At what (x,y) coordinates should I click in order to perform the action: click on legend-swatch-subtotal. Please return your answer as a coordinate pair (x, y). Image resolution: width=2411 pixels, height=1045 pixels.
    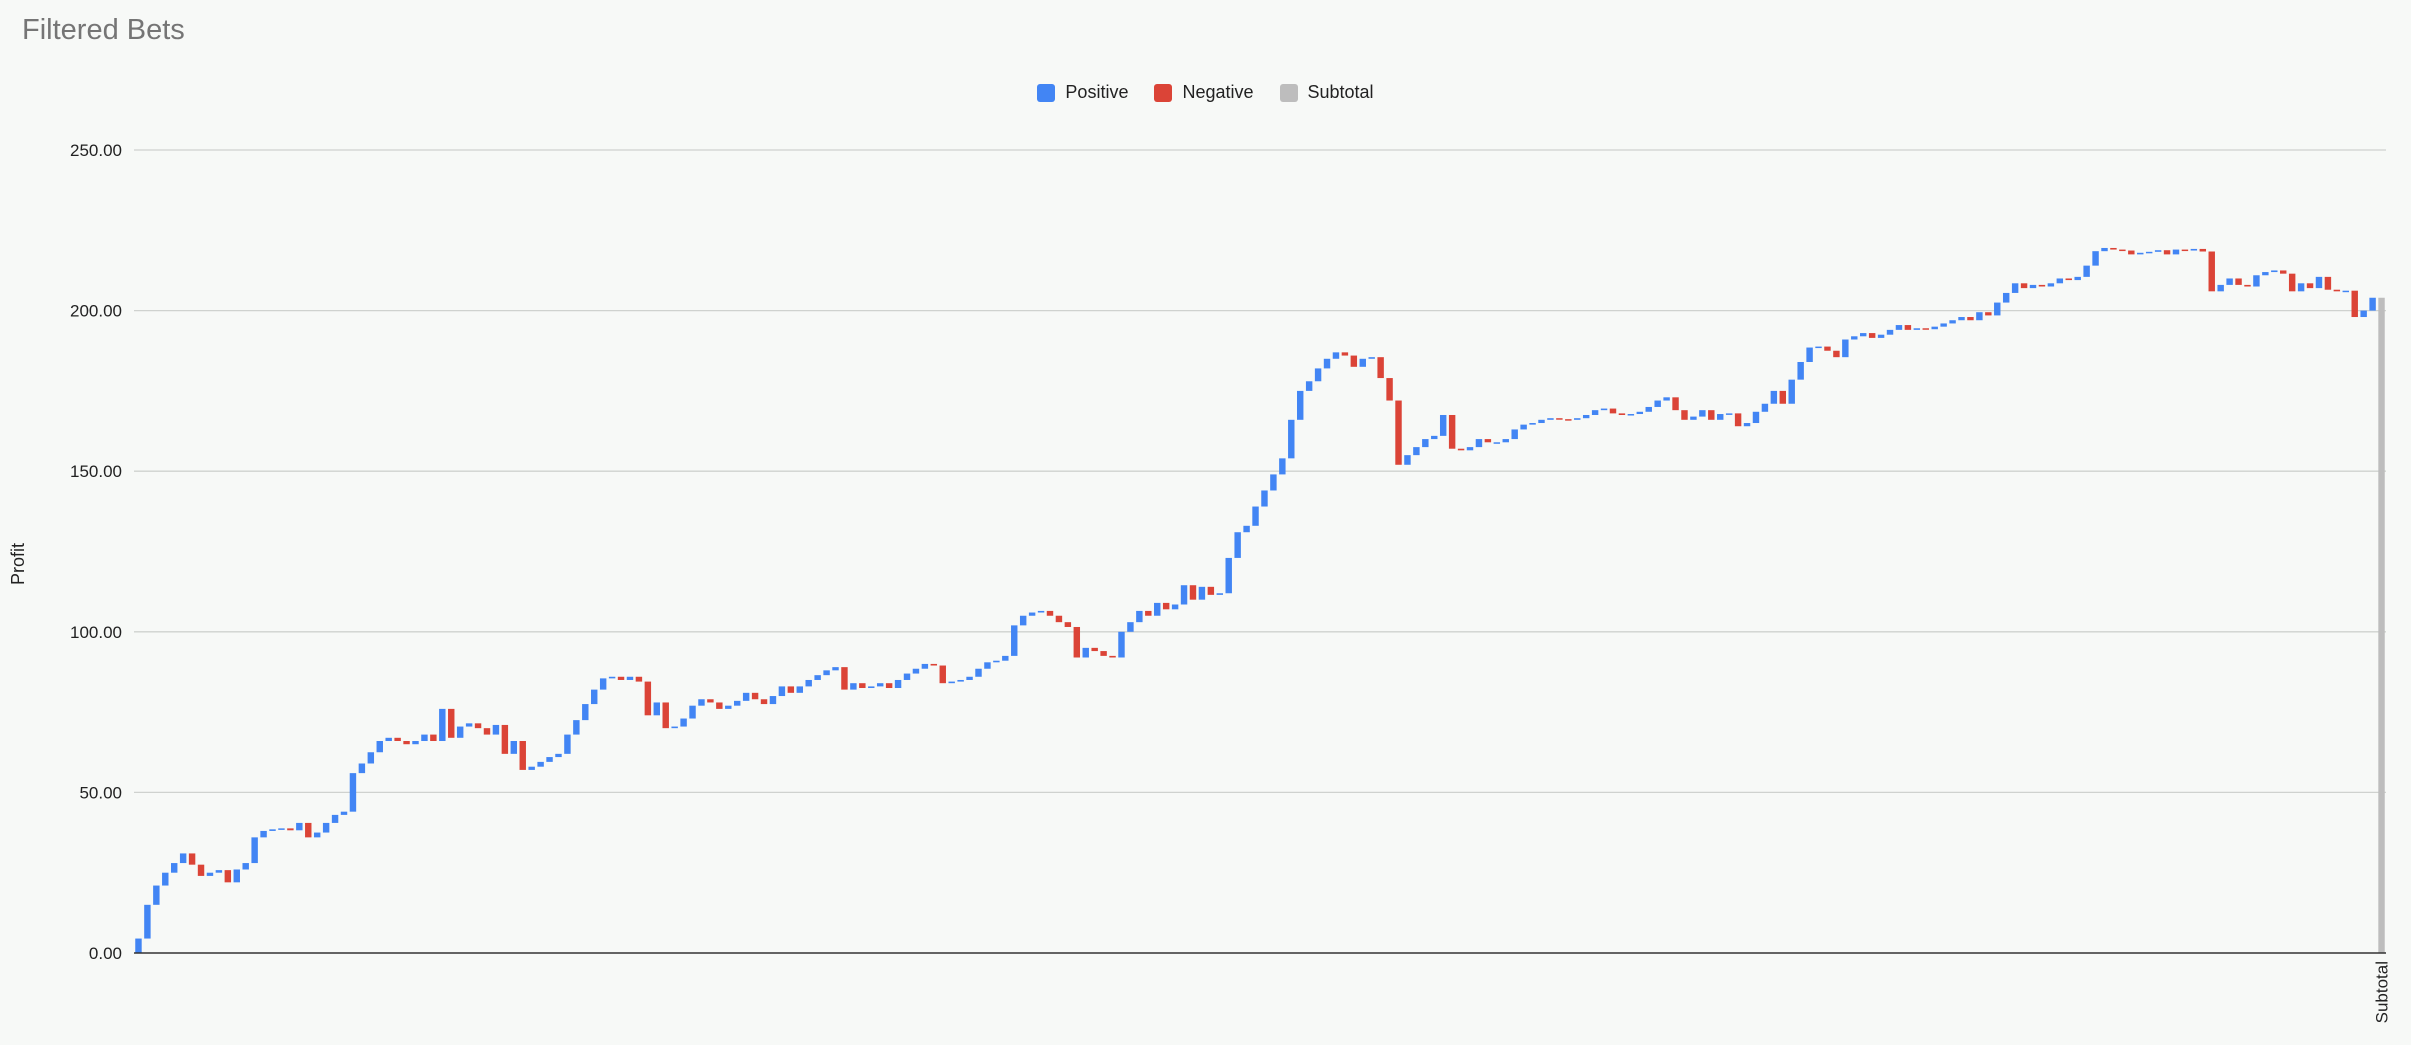
    Looking at the image, I should click on (1288, 92).